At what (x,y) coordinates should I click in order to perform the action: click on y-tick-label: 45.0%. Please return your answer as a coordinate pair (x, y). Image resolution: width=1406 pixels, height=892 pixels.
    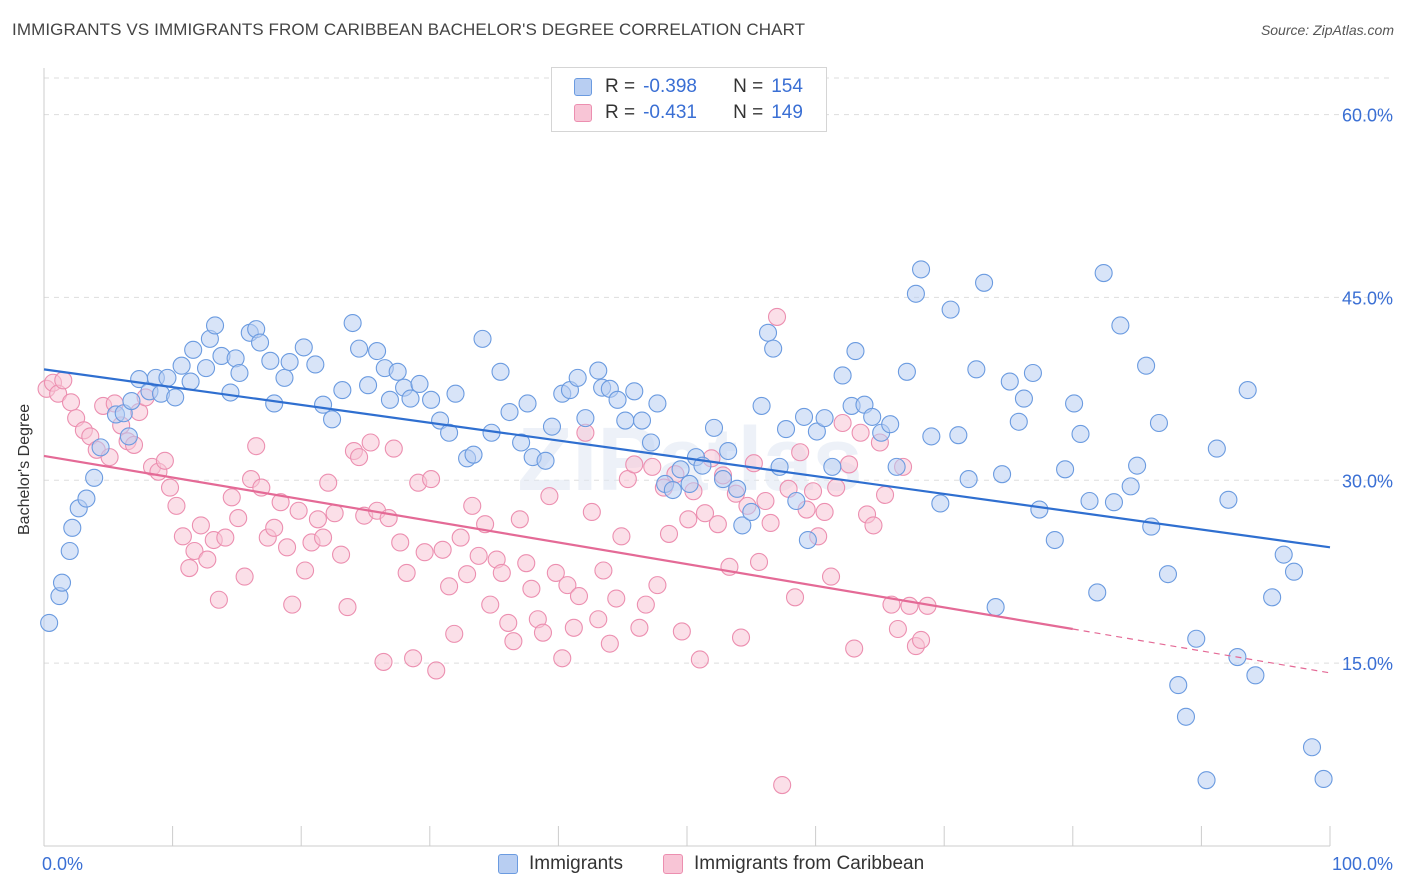
    Looking at the image, I should click on (1367, 298).